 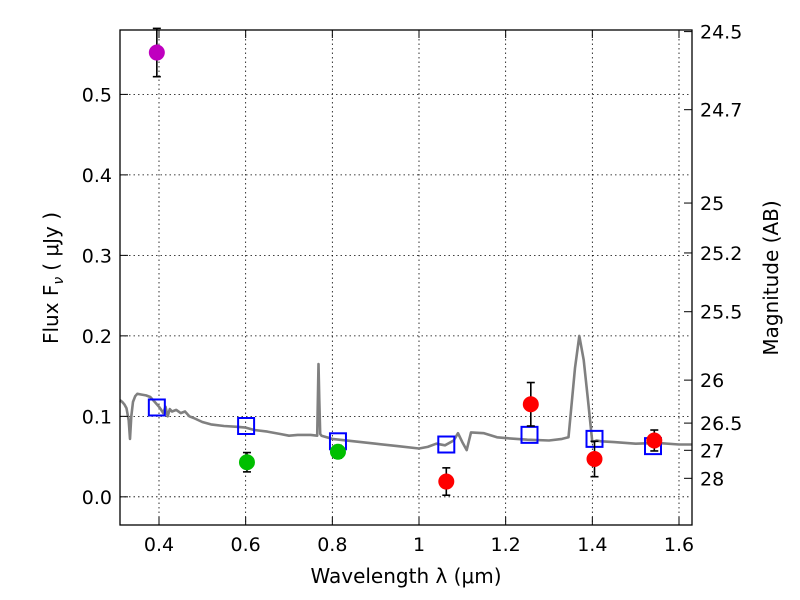 What do you see at coordinates (97, 256) in the screenshot?
I see `y-tick-label: 0.3` at bounding box center [97, 256].